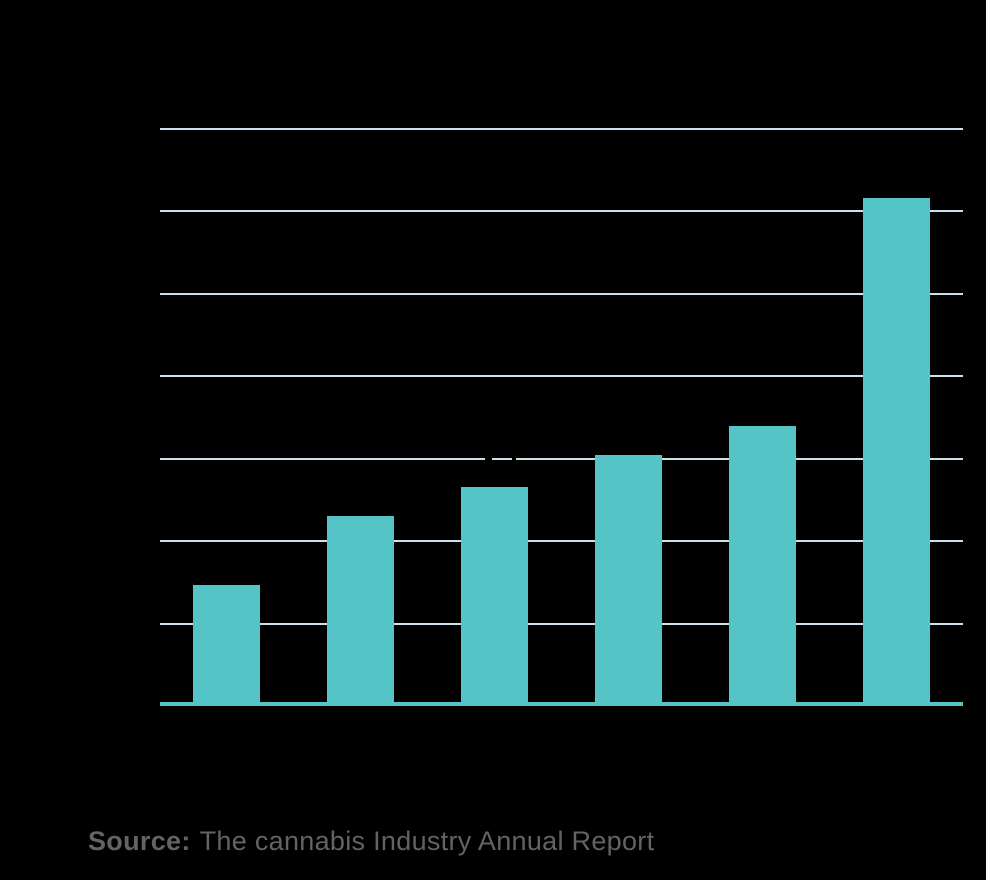  Describe the element at coordinates (561, 704) in the screenshot. I see `x-axis-line` at that location.